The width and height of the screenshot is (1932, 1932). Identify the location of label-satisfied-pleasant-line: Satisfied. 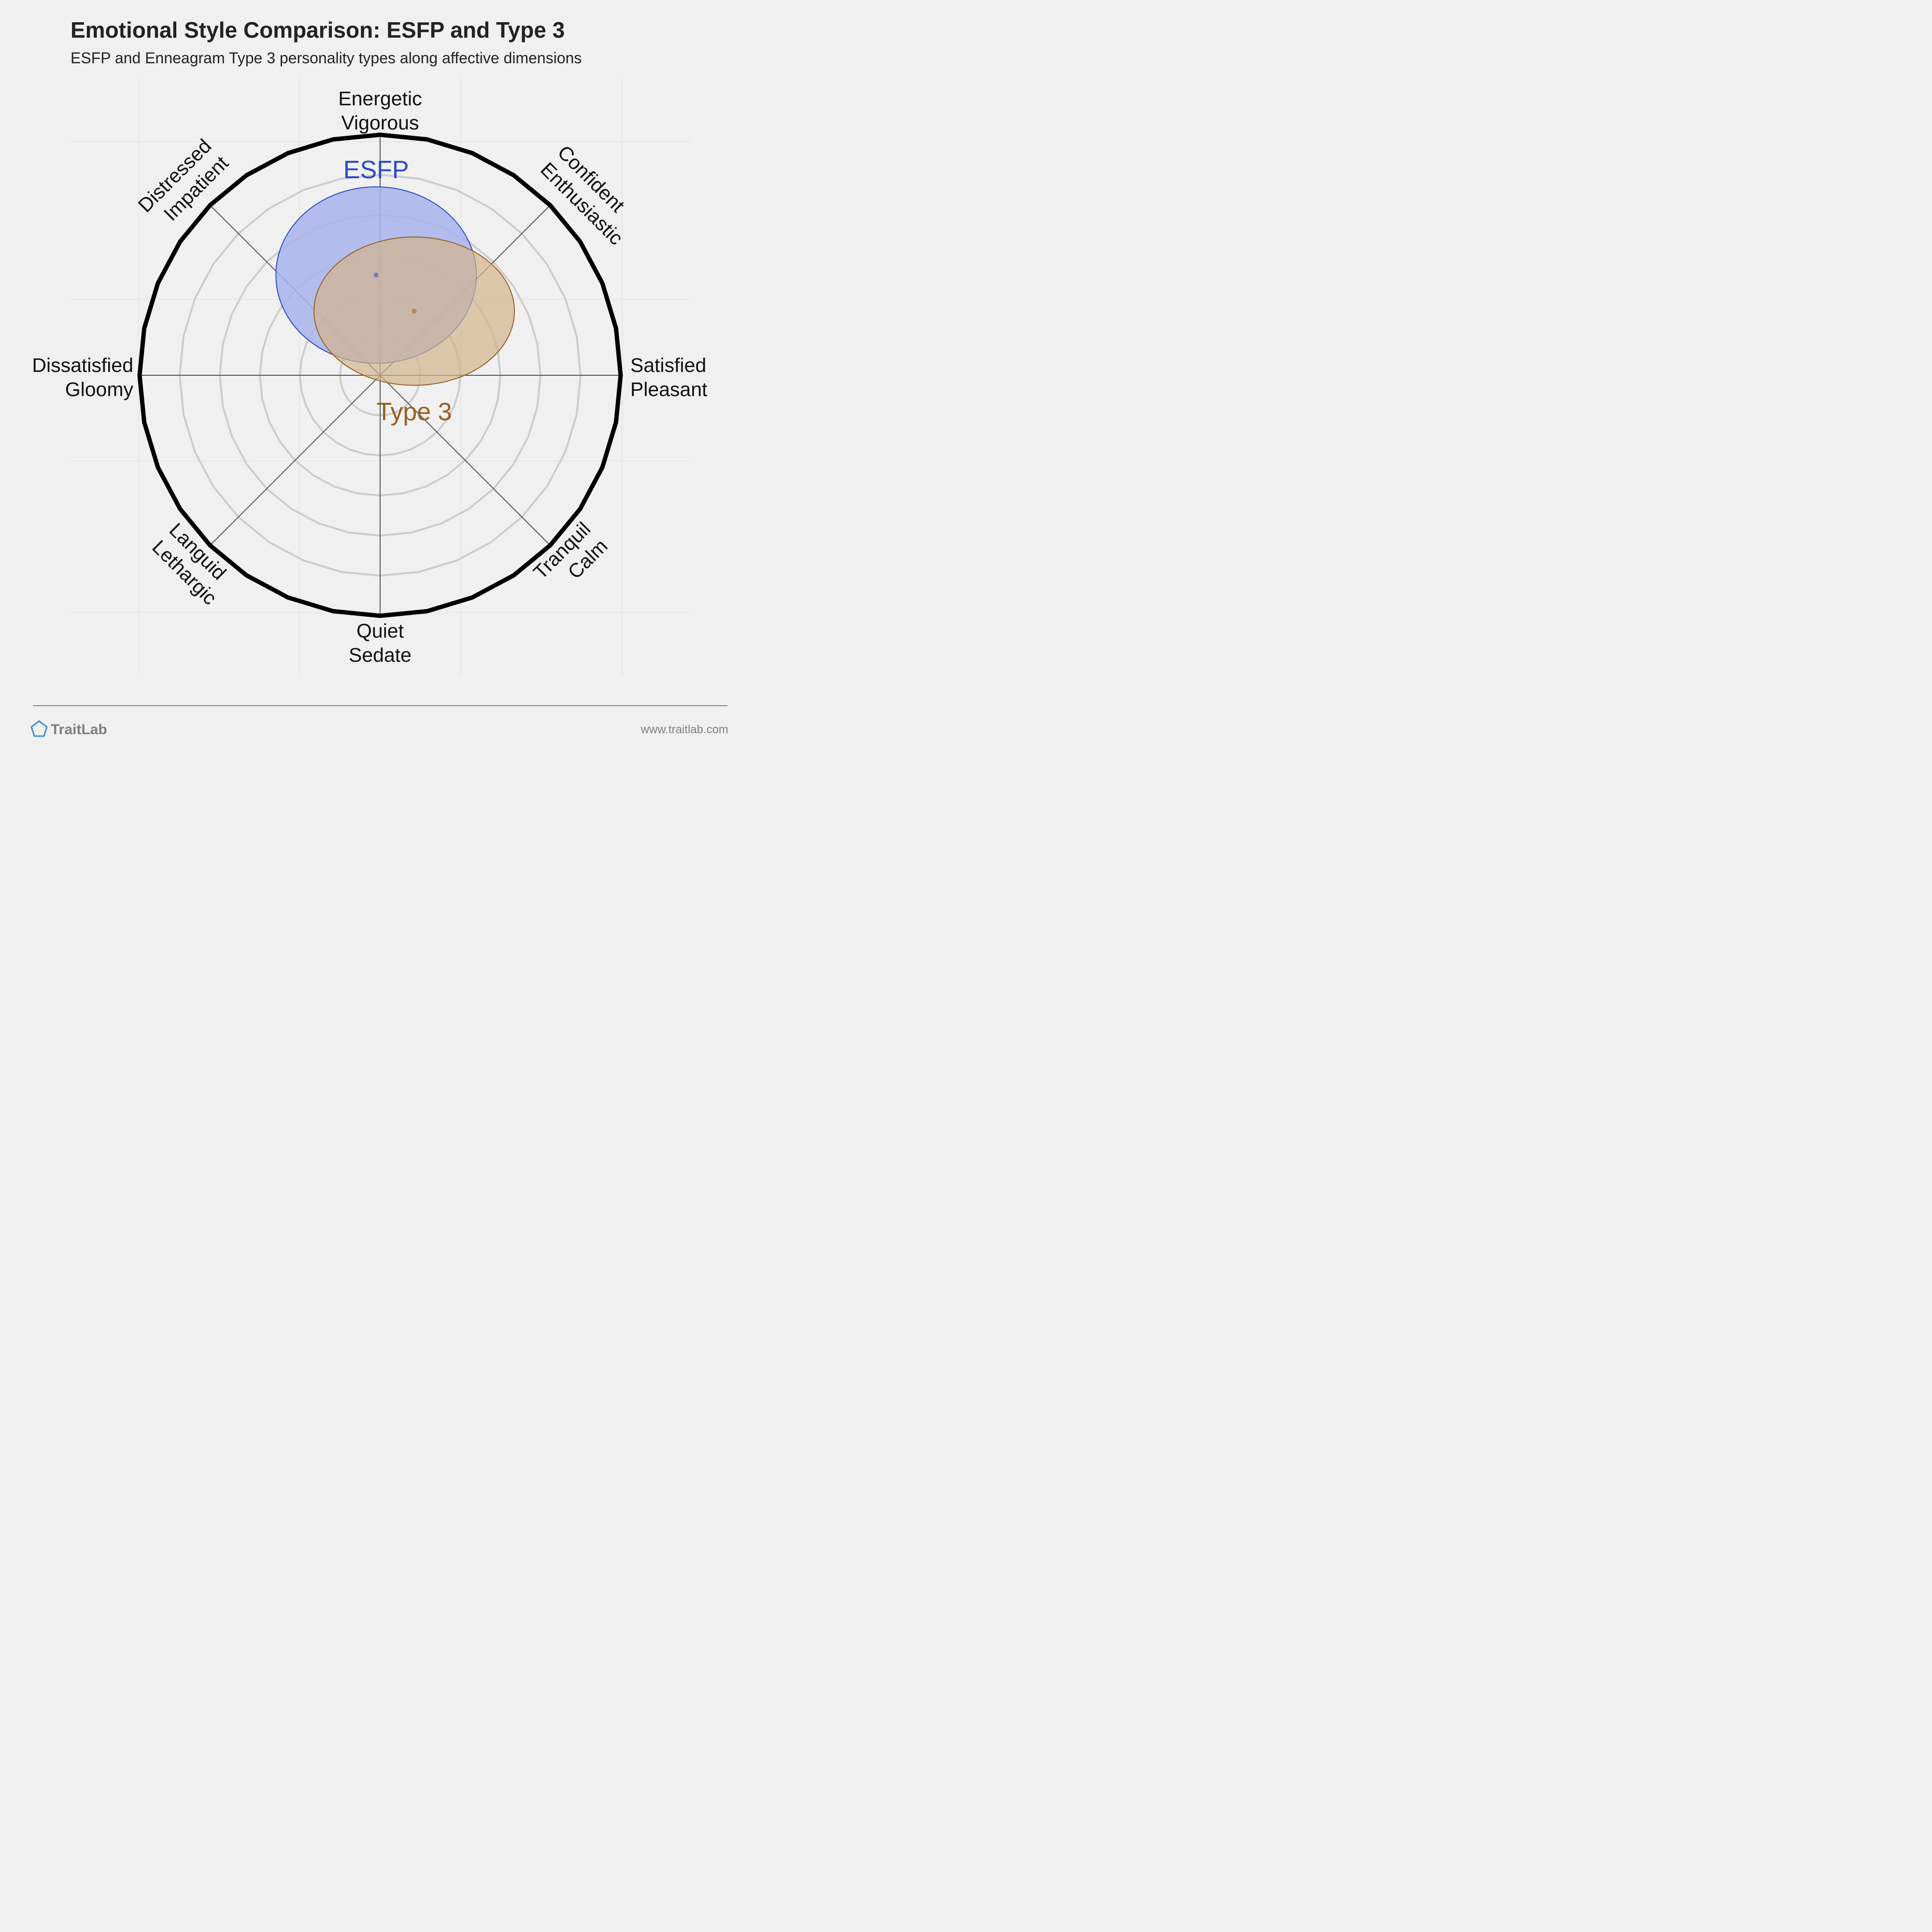
(668, 365).